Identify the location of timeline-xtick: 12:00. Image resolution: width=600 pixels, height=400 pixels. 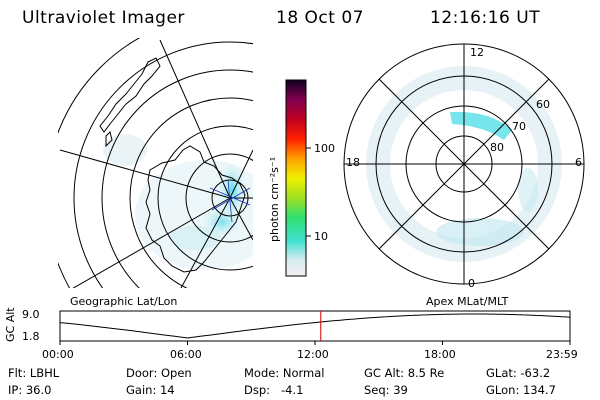
(313, 354).